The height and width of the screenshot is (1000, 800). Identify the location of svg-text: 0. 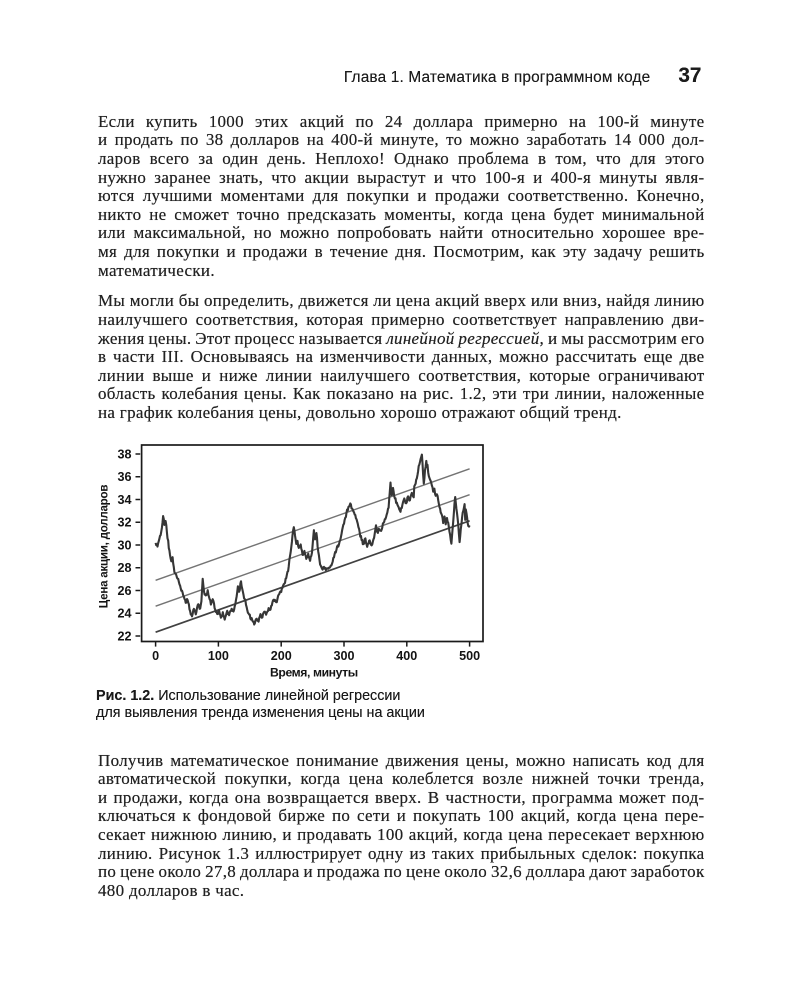
(155, 656).